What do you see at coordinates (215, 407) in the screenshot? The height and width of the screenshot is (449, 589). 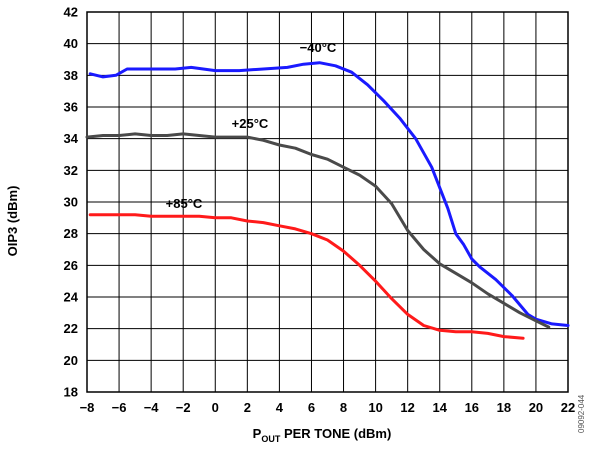 I see `x-tick-label: 0` at bounding box center [215, 407].